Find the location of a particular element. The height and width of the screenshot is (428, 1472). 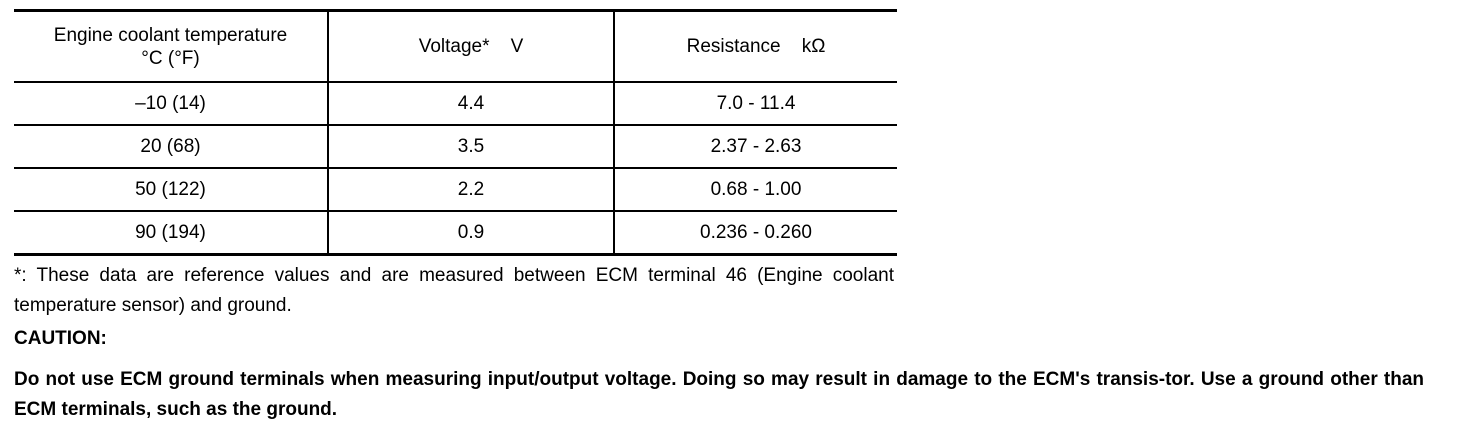

table-row: 90 (194) 0.9 0.236 - 0.260 is located at coordinates (455, 233).